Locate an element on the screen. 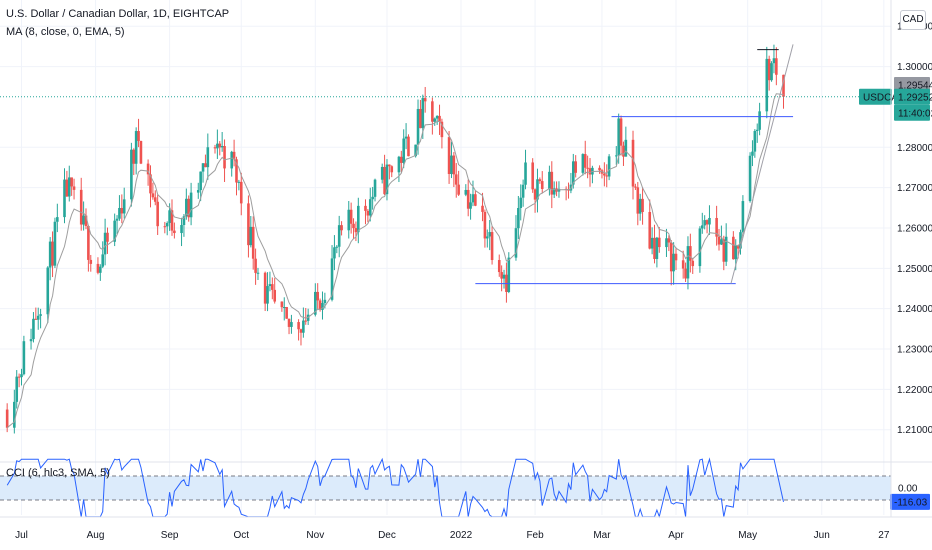 The height and width of the screenshot is (550, 932). y-tick-label: 1.28000 is located at coordinates (914, 148).